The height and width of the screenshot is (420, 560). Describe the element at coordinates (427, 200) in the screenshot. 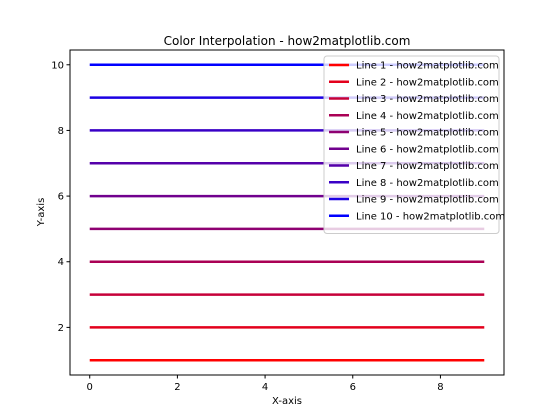

I see `legend-entry-label: Line 9 - how2matplotlib.com` at that location.